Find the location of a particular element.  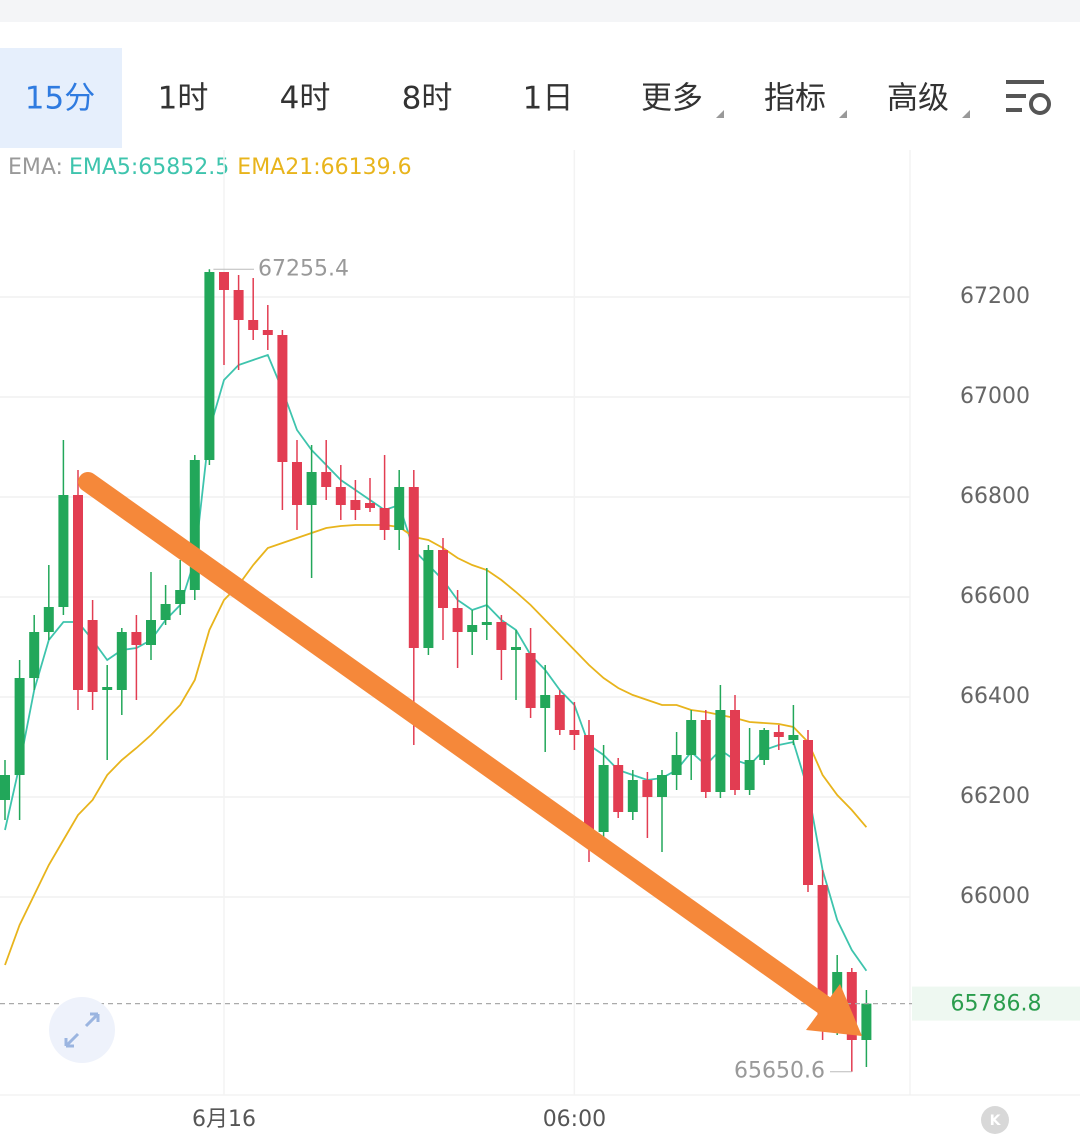

low-label: 65650.6 is located at coordinates (779, 1071).